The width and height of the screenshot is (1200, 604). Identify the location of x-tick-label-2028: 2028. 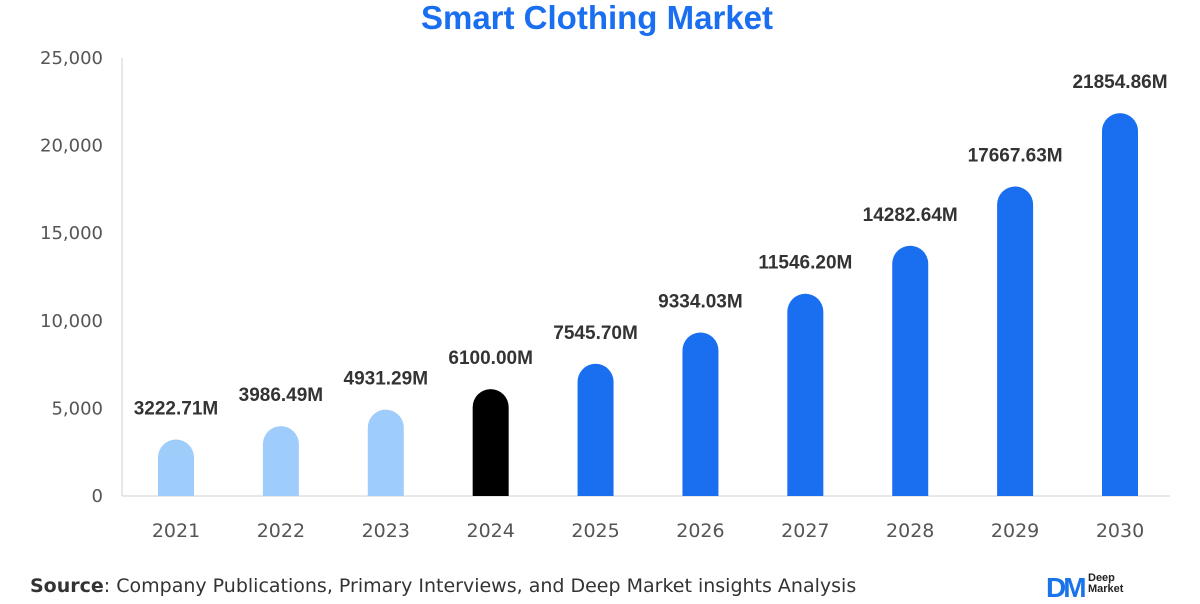
(910, 531).